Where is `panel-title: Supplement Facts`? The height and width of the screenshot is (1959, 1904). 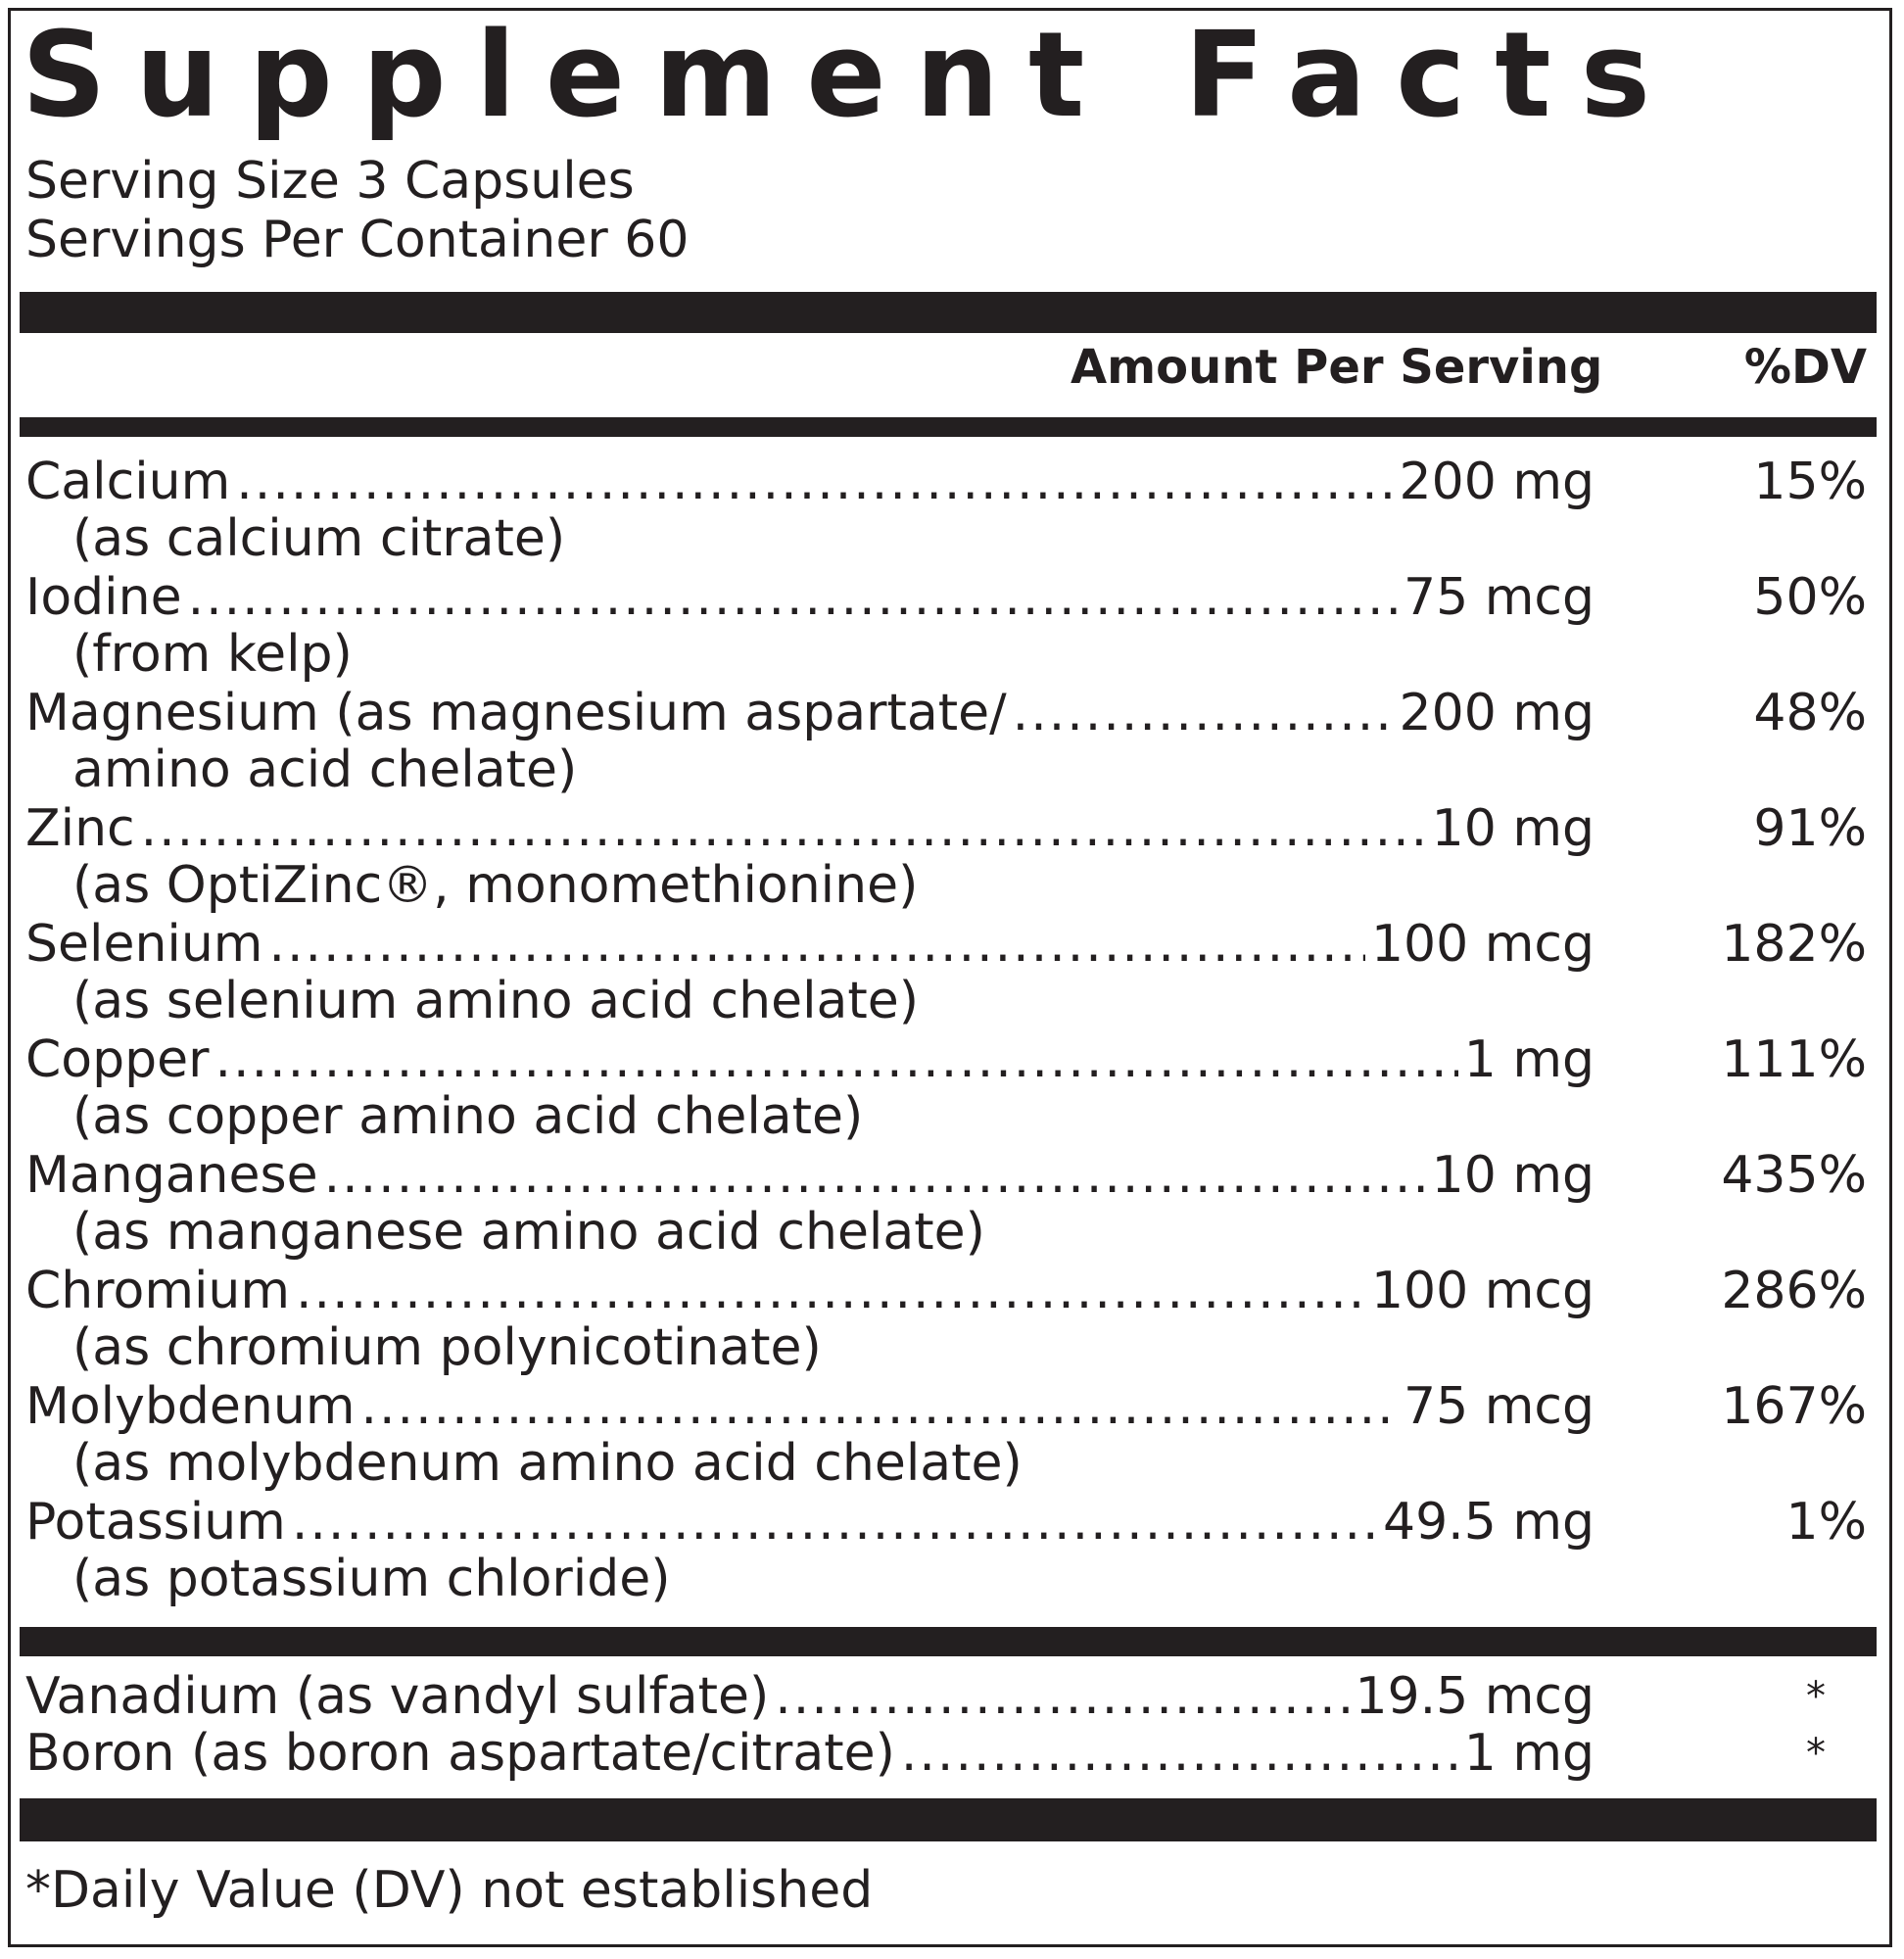 panel-title: Supplement Facts is located at coordinates (851, 76).